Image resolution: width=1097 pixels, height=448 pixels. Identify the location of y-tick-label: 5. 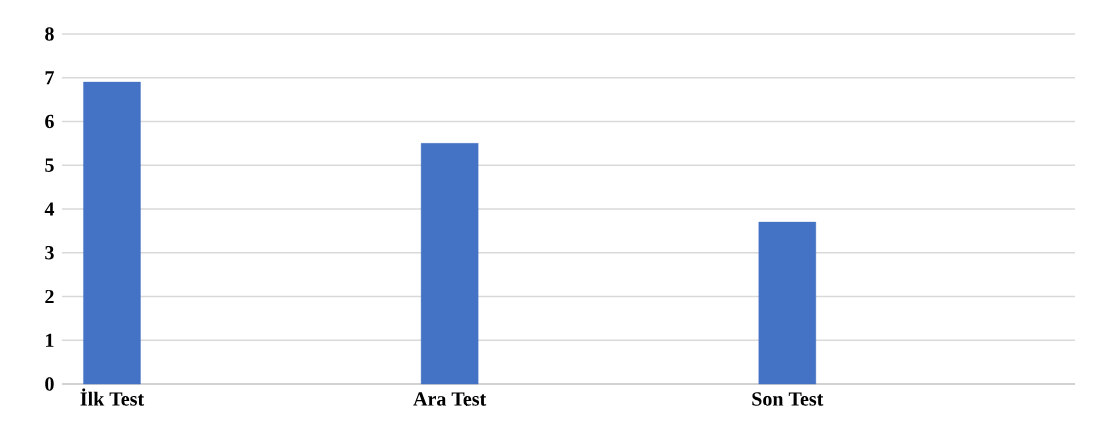
(49, 165).